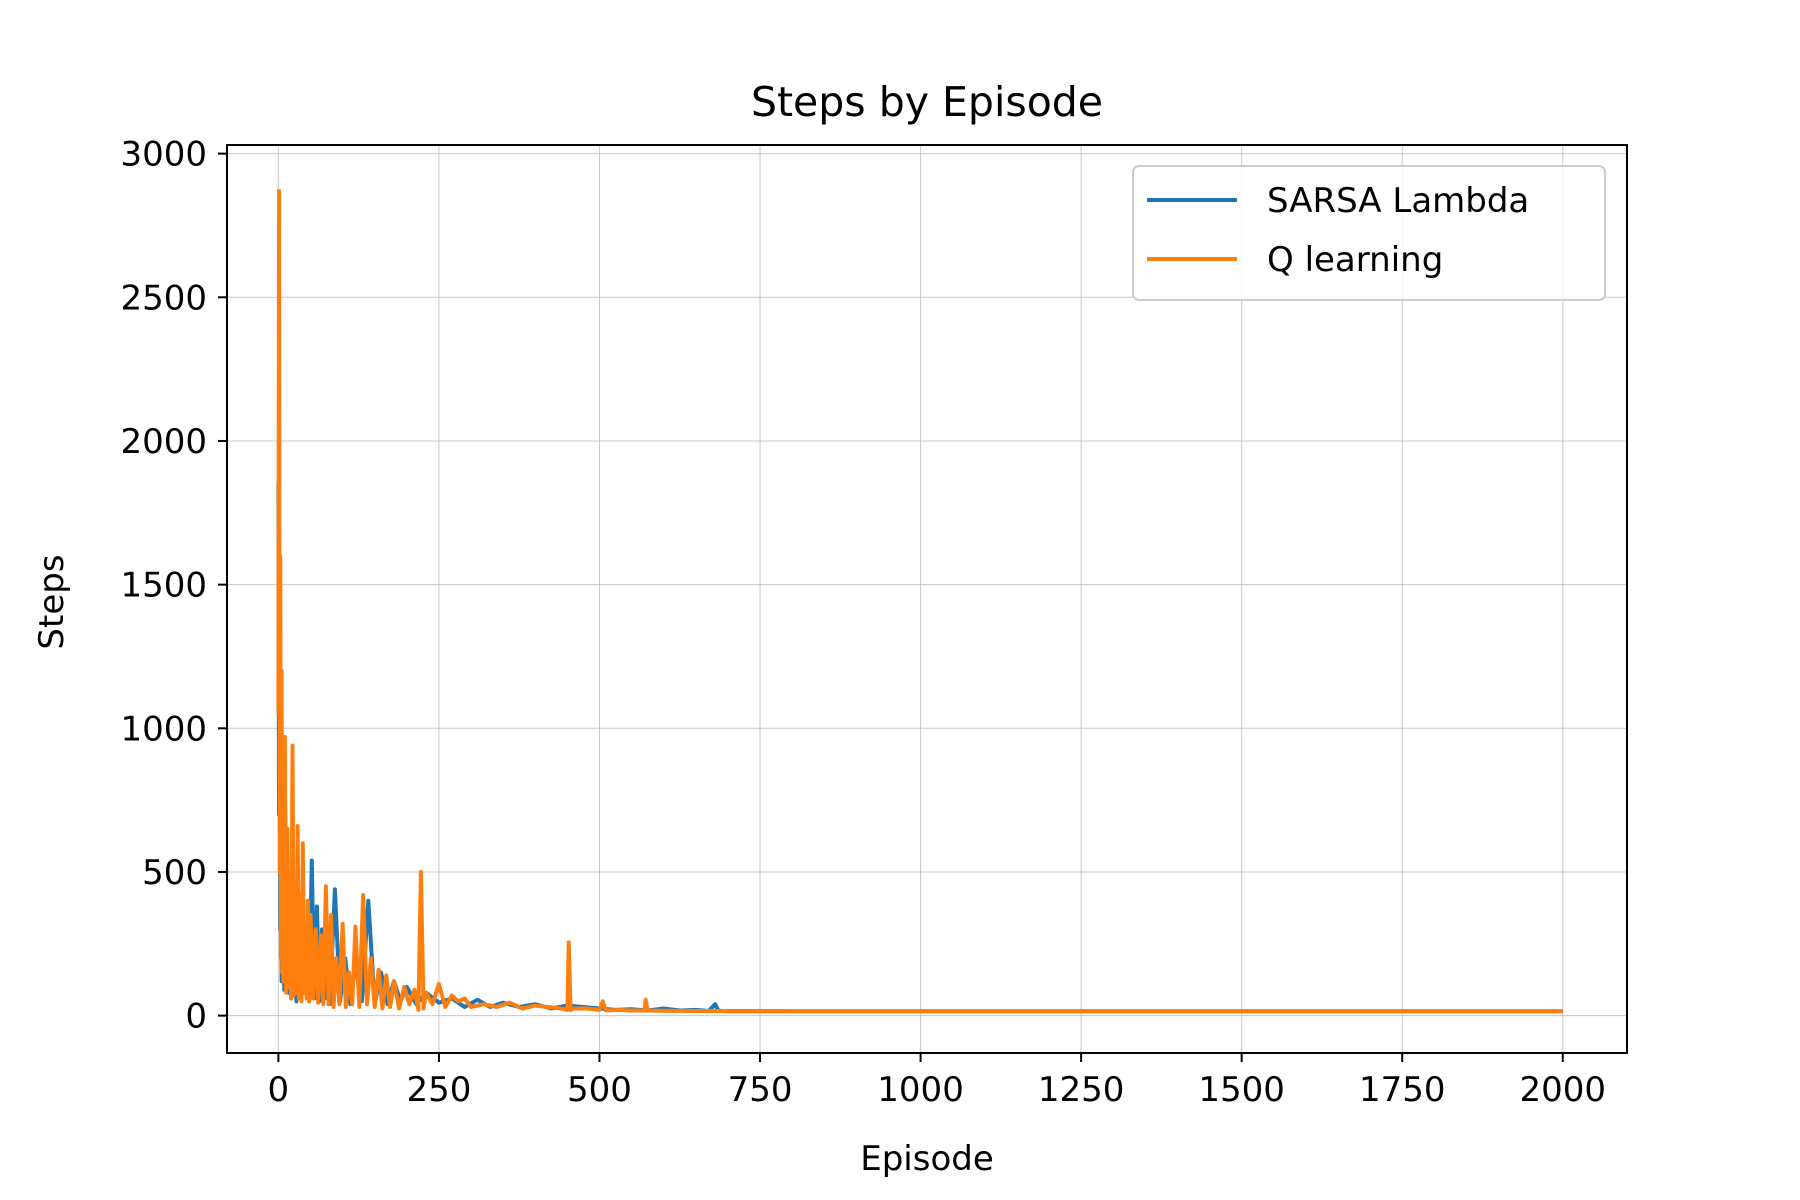  I want to click on y-axis-title: Steps, so click(52, 601).